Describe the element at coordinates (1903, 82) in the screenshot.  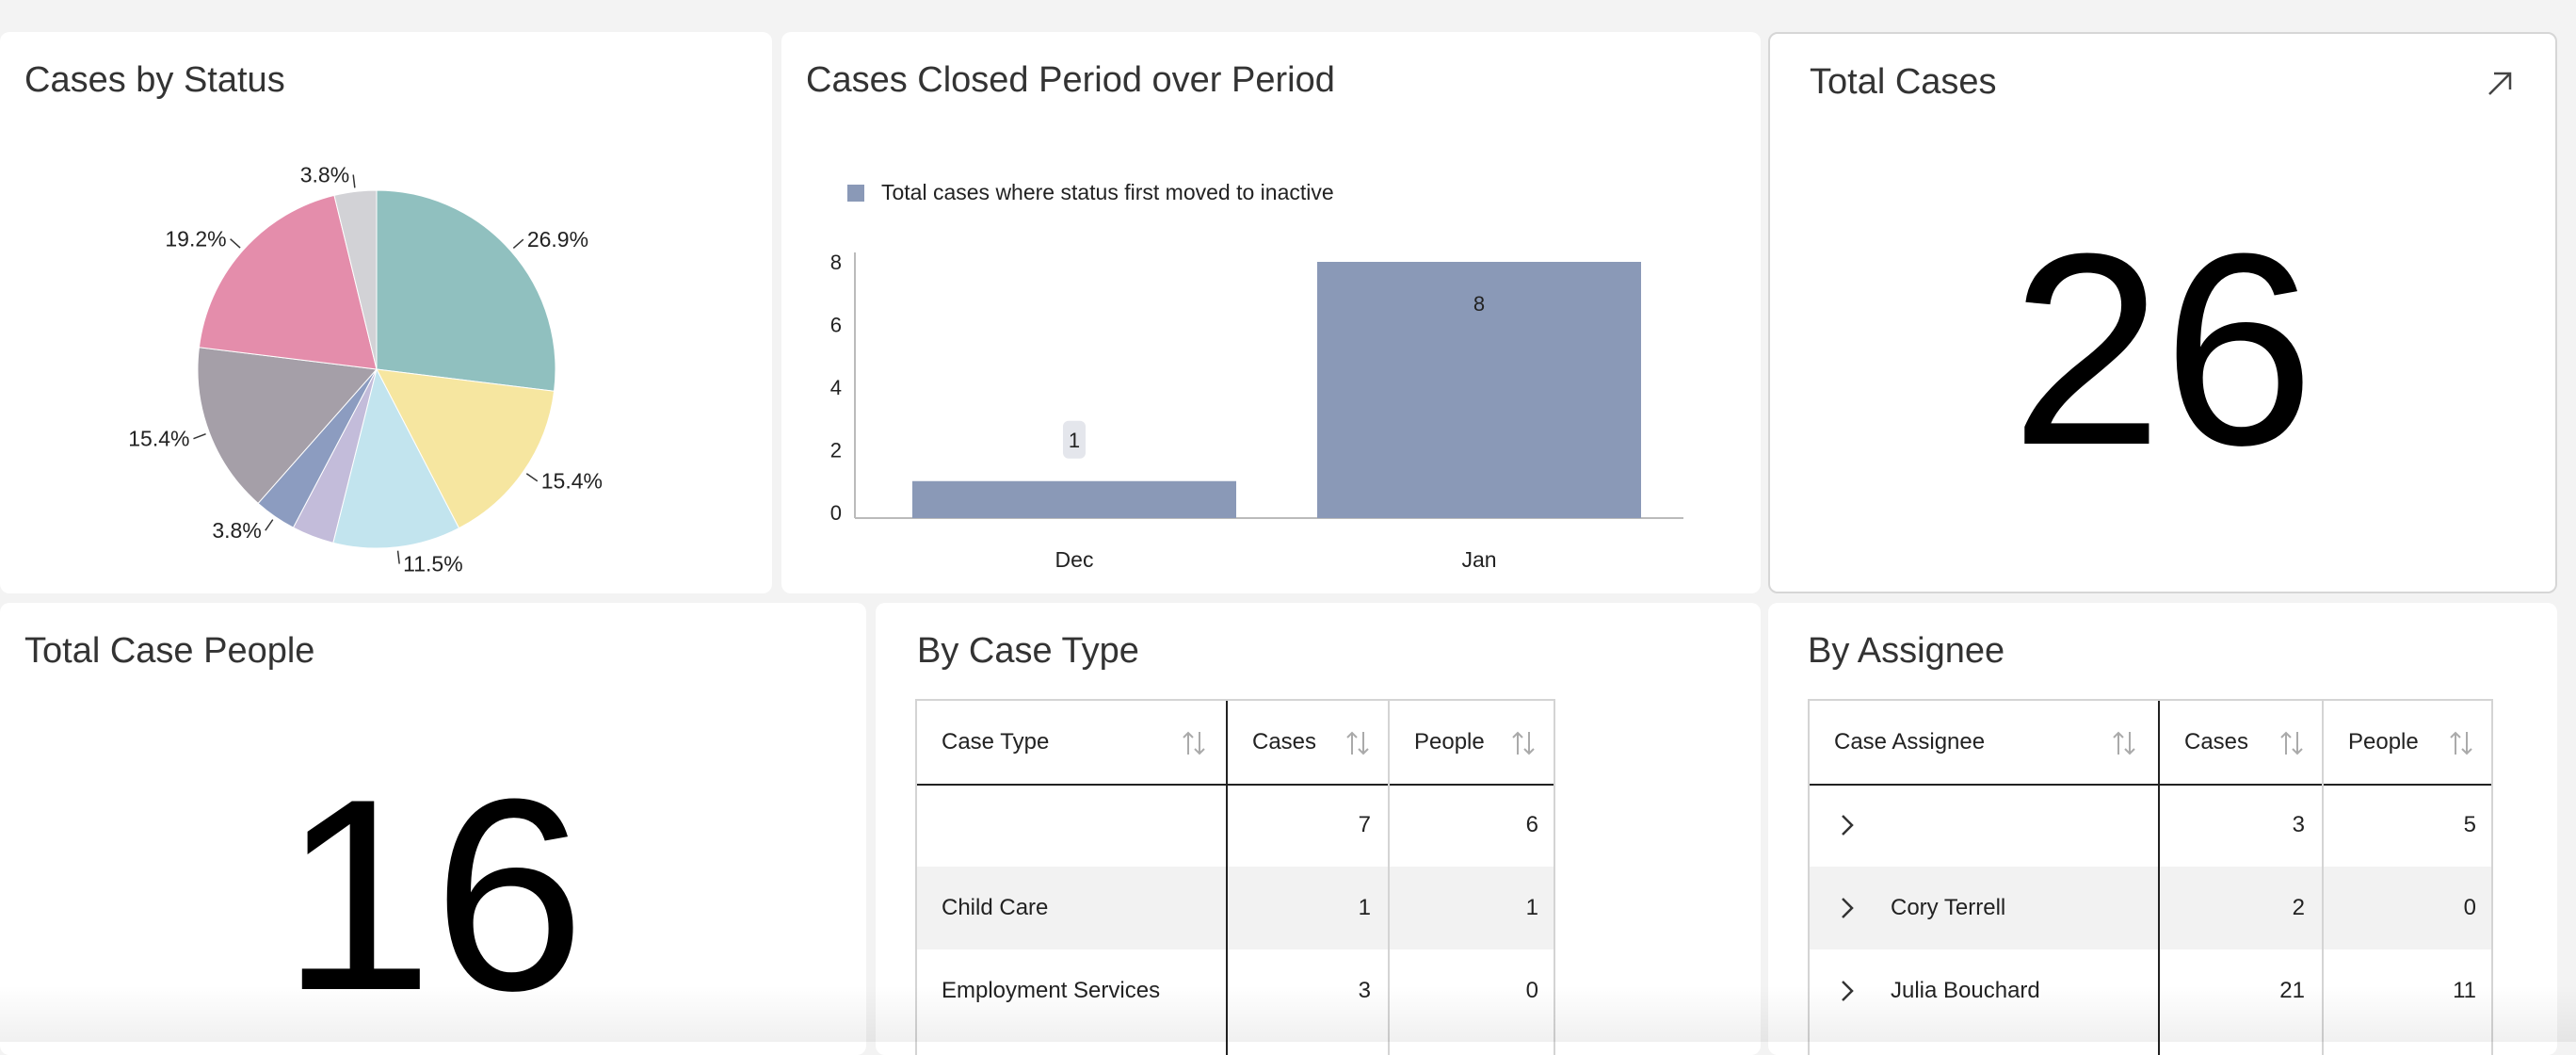
I see `card-title: Total Cases` at that location.